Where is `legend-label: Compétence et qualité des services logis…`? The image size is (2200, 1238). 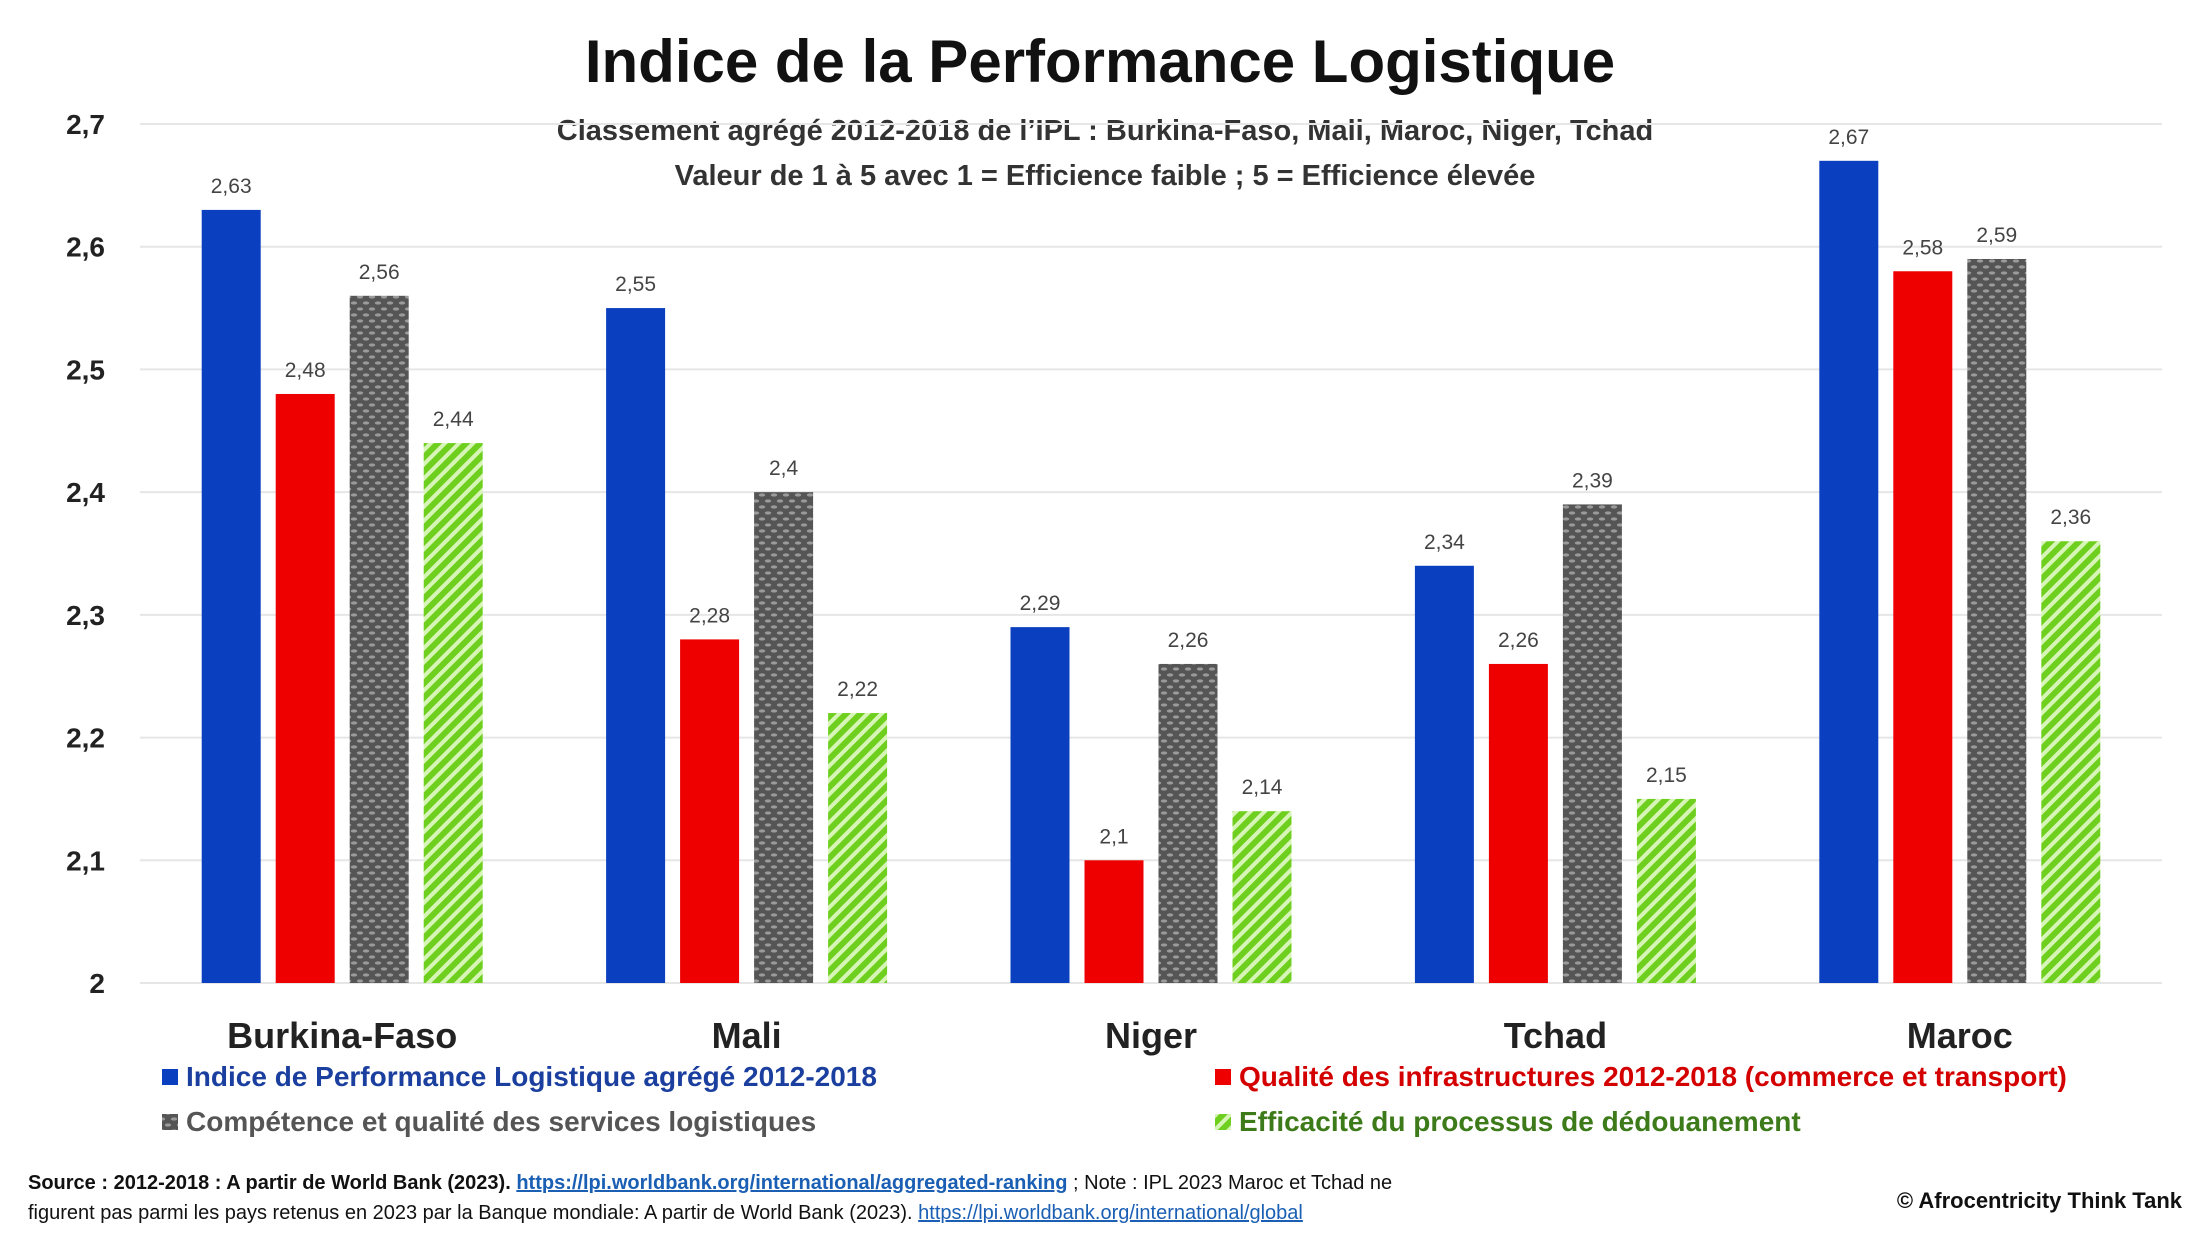 legend-label: Compétence et qualité des services logis… is located at coordinates (501, 1121).